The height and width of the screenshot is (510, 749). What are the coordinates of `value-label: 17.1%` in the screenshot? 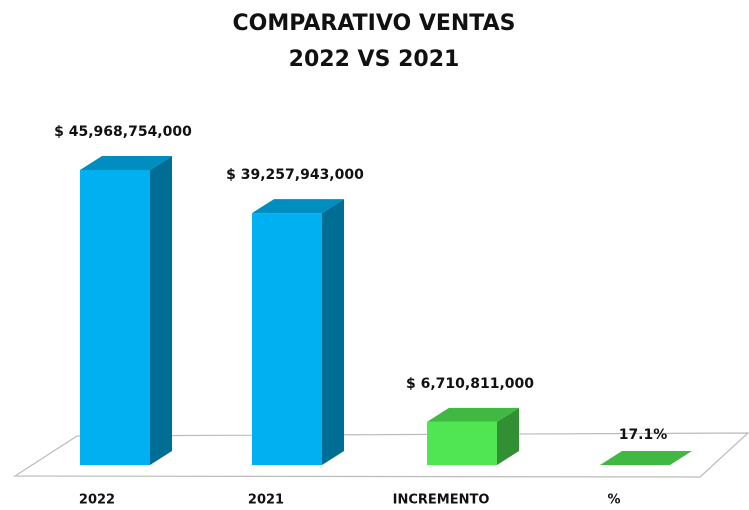 It's located at (643, 435).